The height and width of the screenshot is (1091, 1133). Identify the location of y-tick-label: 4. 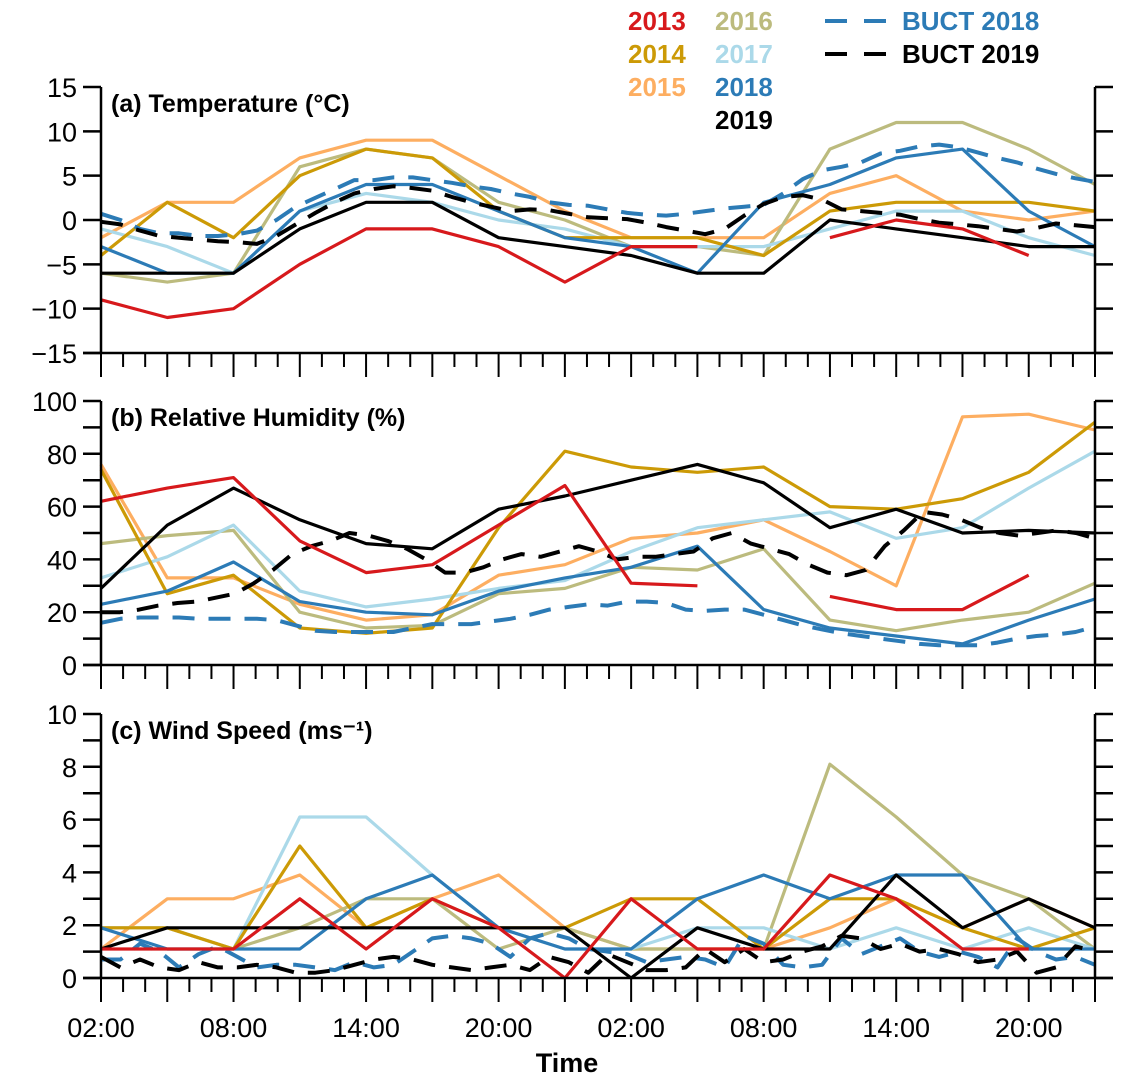
(69, 873).